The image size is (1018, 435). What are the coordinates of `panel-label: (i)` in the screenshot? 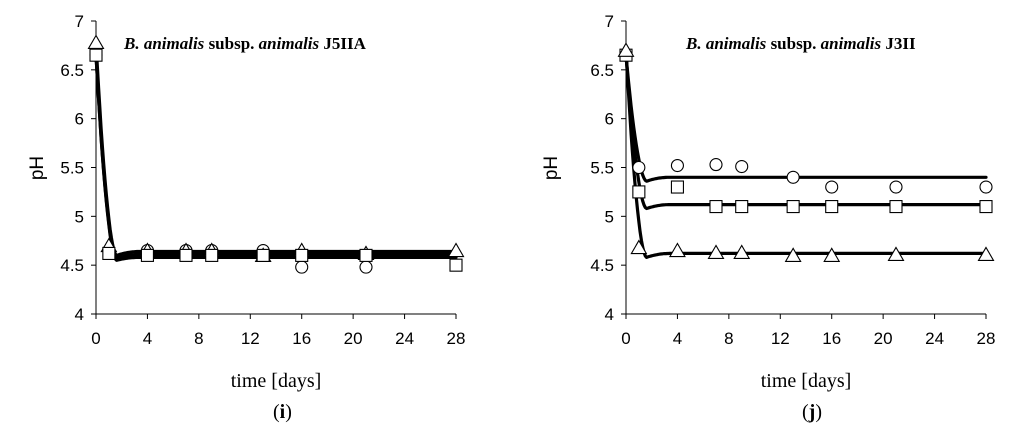 It's located at (282, 412).